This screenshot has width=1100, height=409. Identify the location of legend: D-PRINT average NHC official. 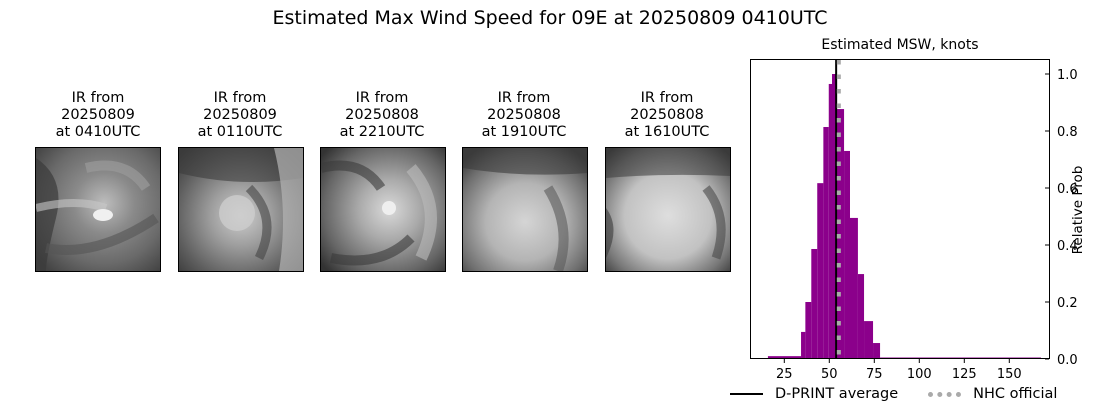
(908, 394).